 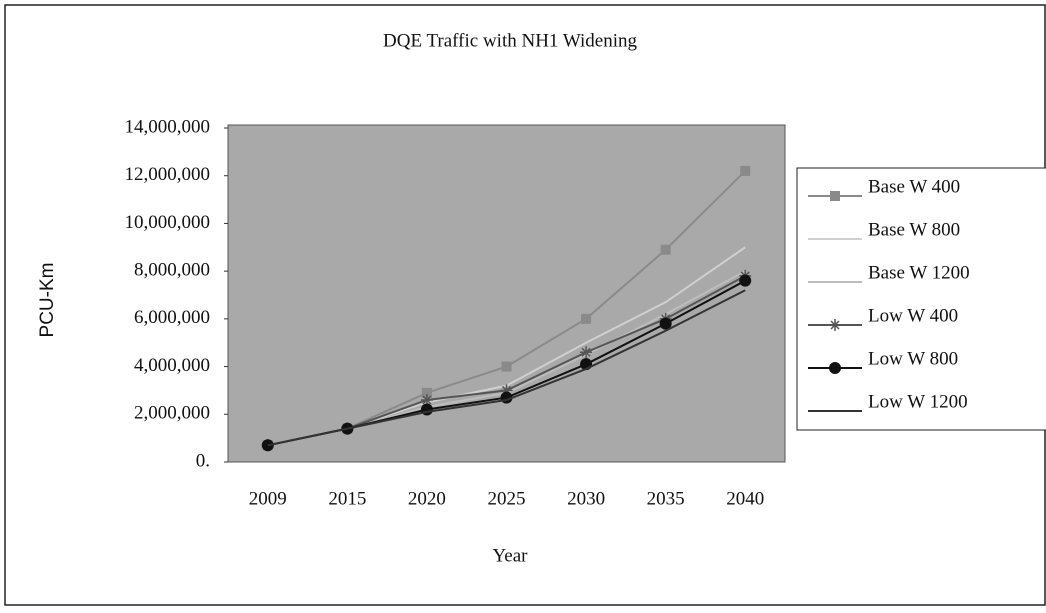 I want to click on y-tick-label: 4,000,000, so click(x=172, y=365).